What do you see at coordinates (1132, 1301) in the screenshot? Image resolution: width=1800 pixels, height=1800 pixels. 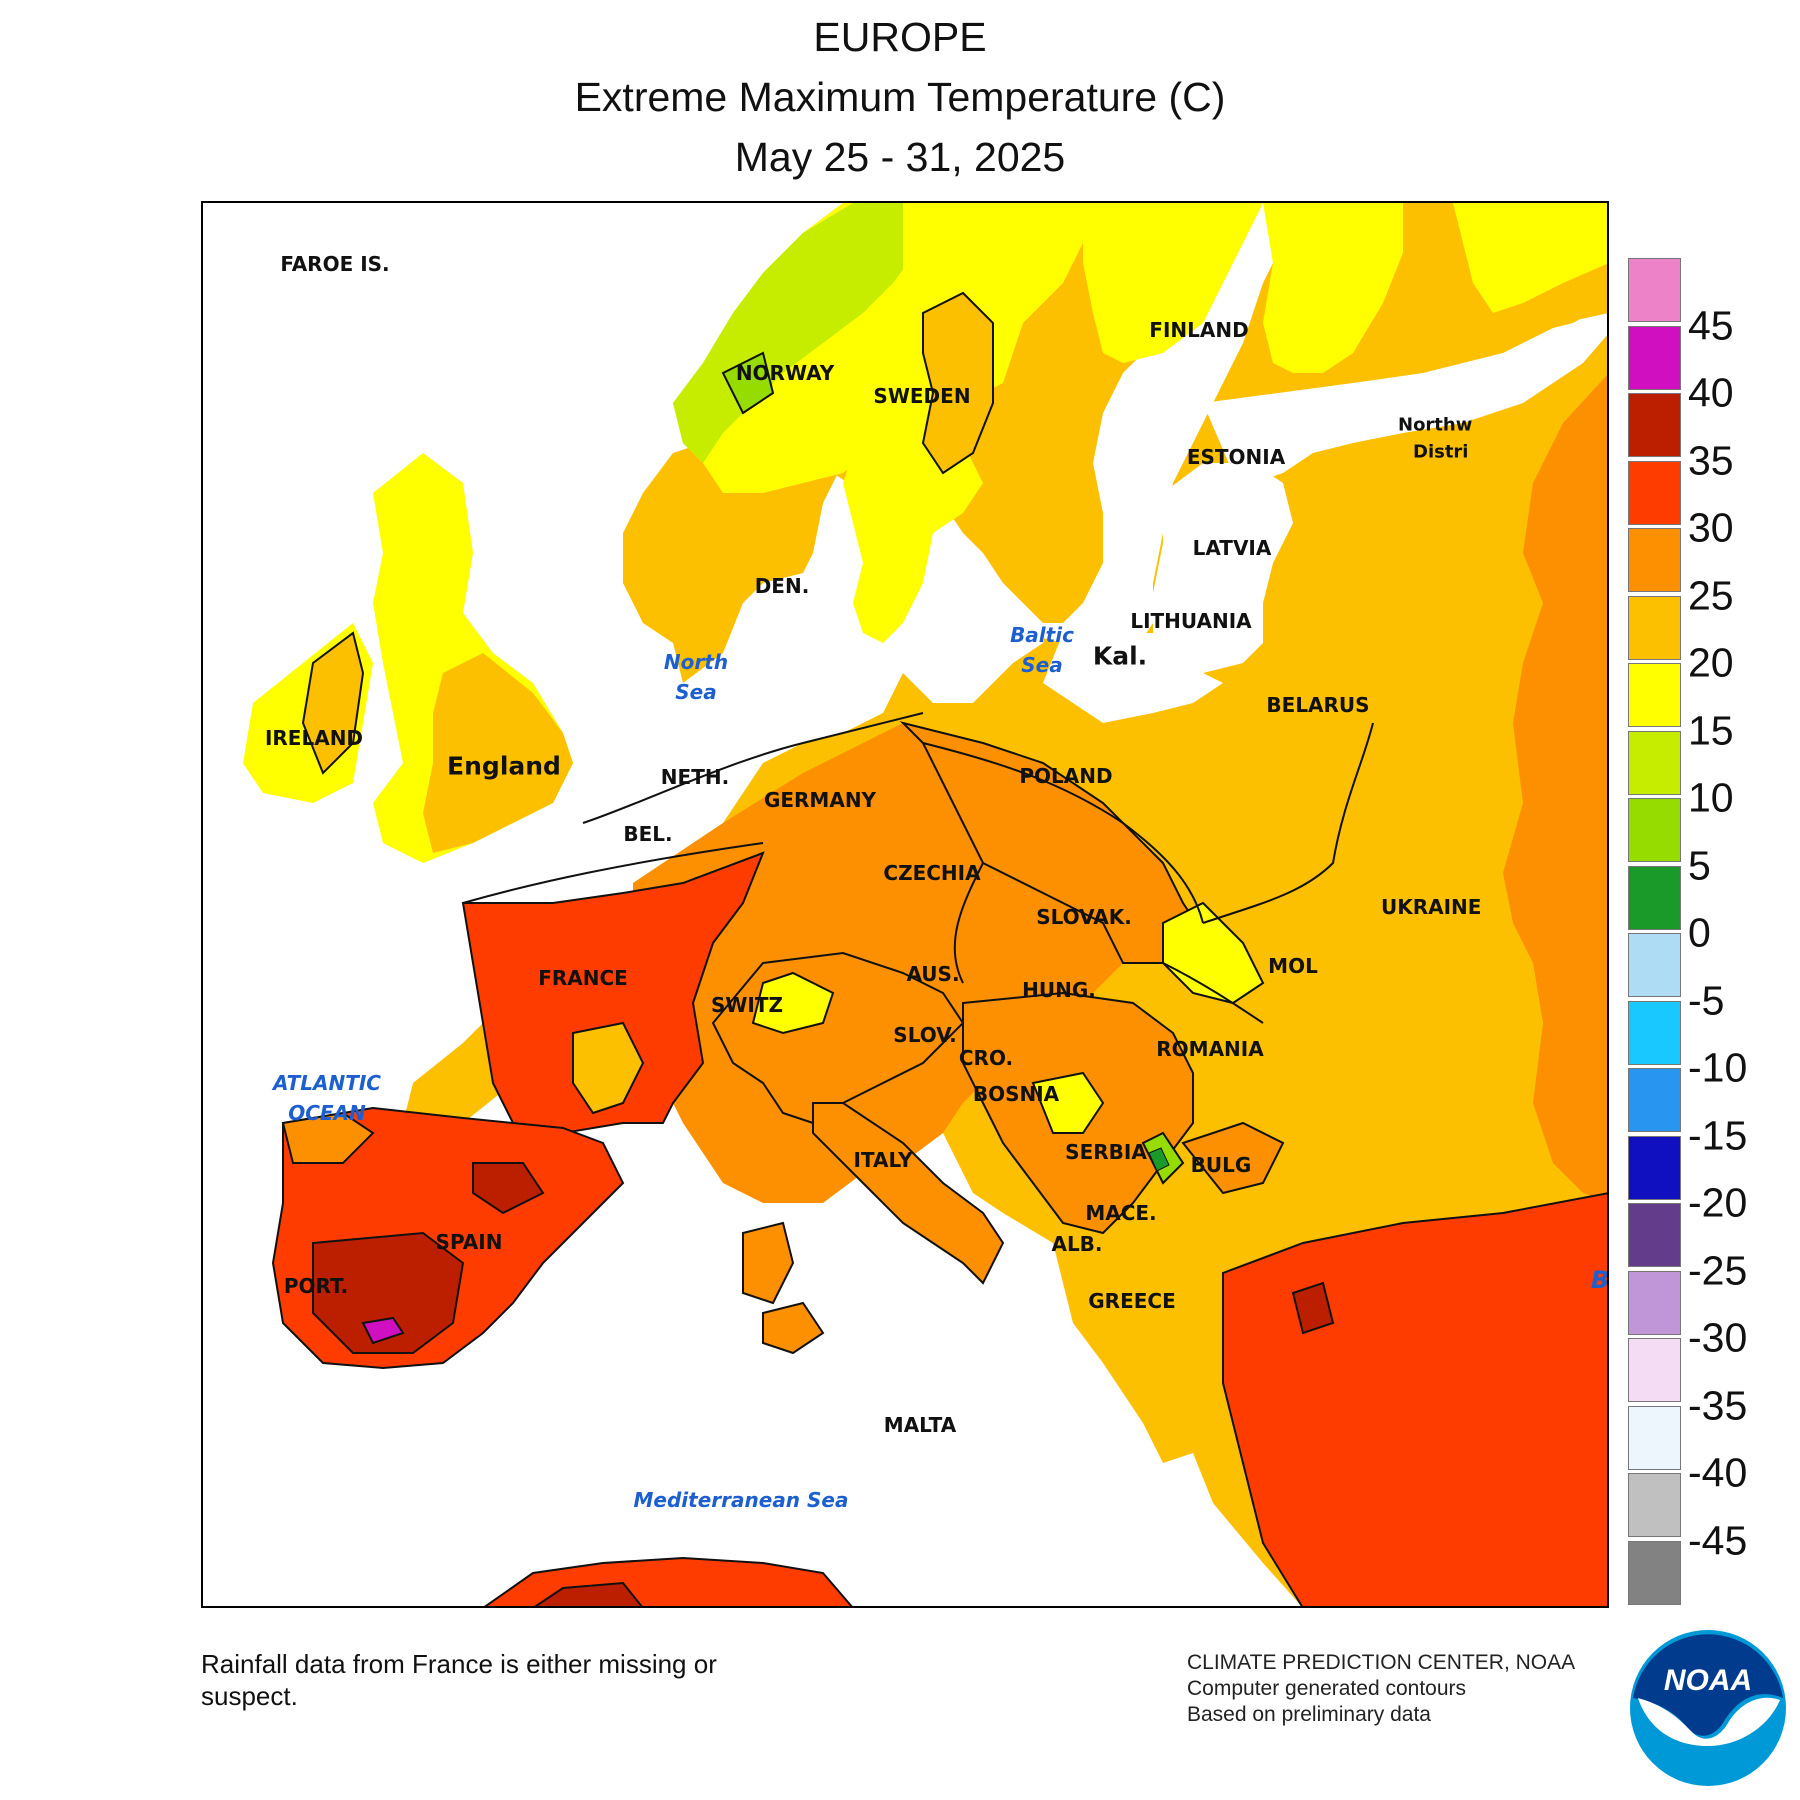 I see `label-greece: GREECE` at bounding box center [1132, 1301].